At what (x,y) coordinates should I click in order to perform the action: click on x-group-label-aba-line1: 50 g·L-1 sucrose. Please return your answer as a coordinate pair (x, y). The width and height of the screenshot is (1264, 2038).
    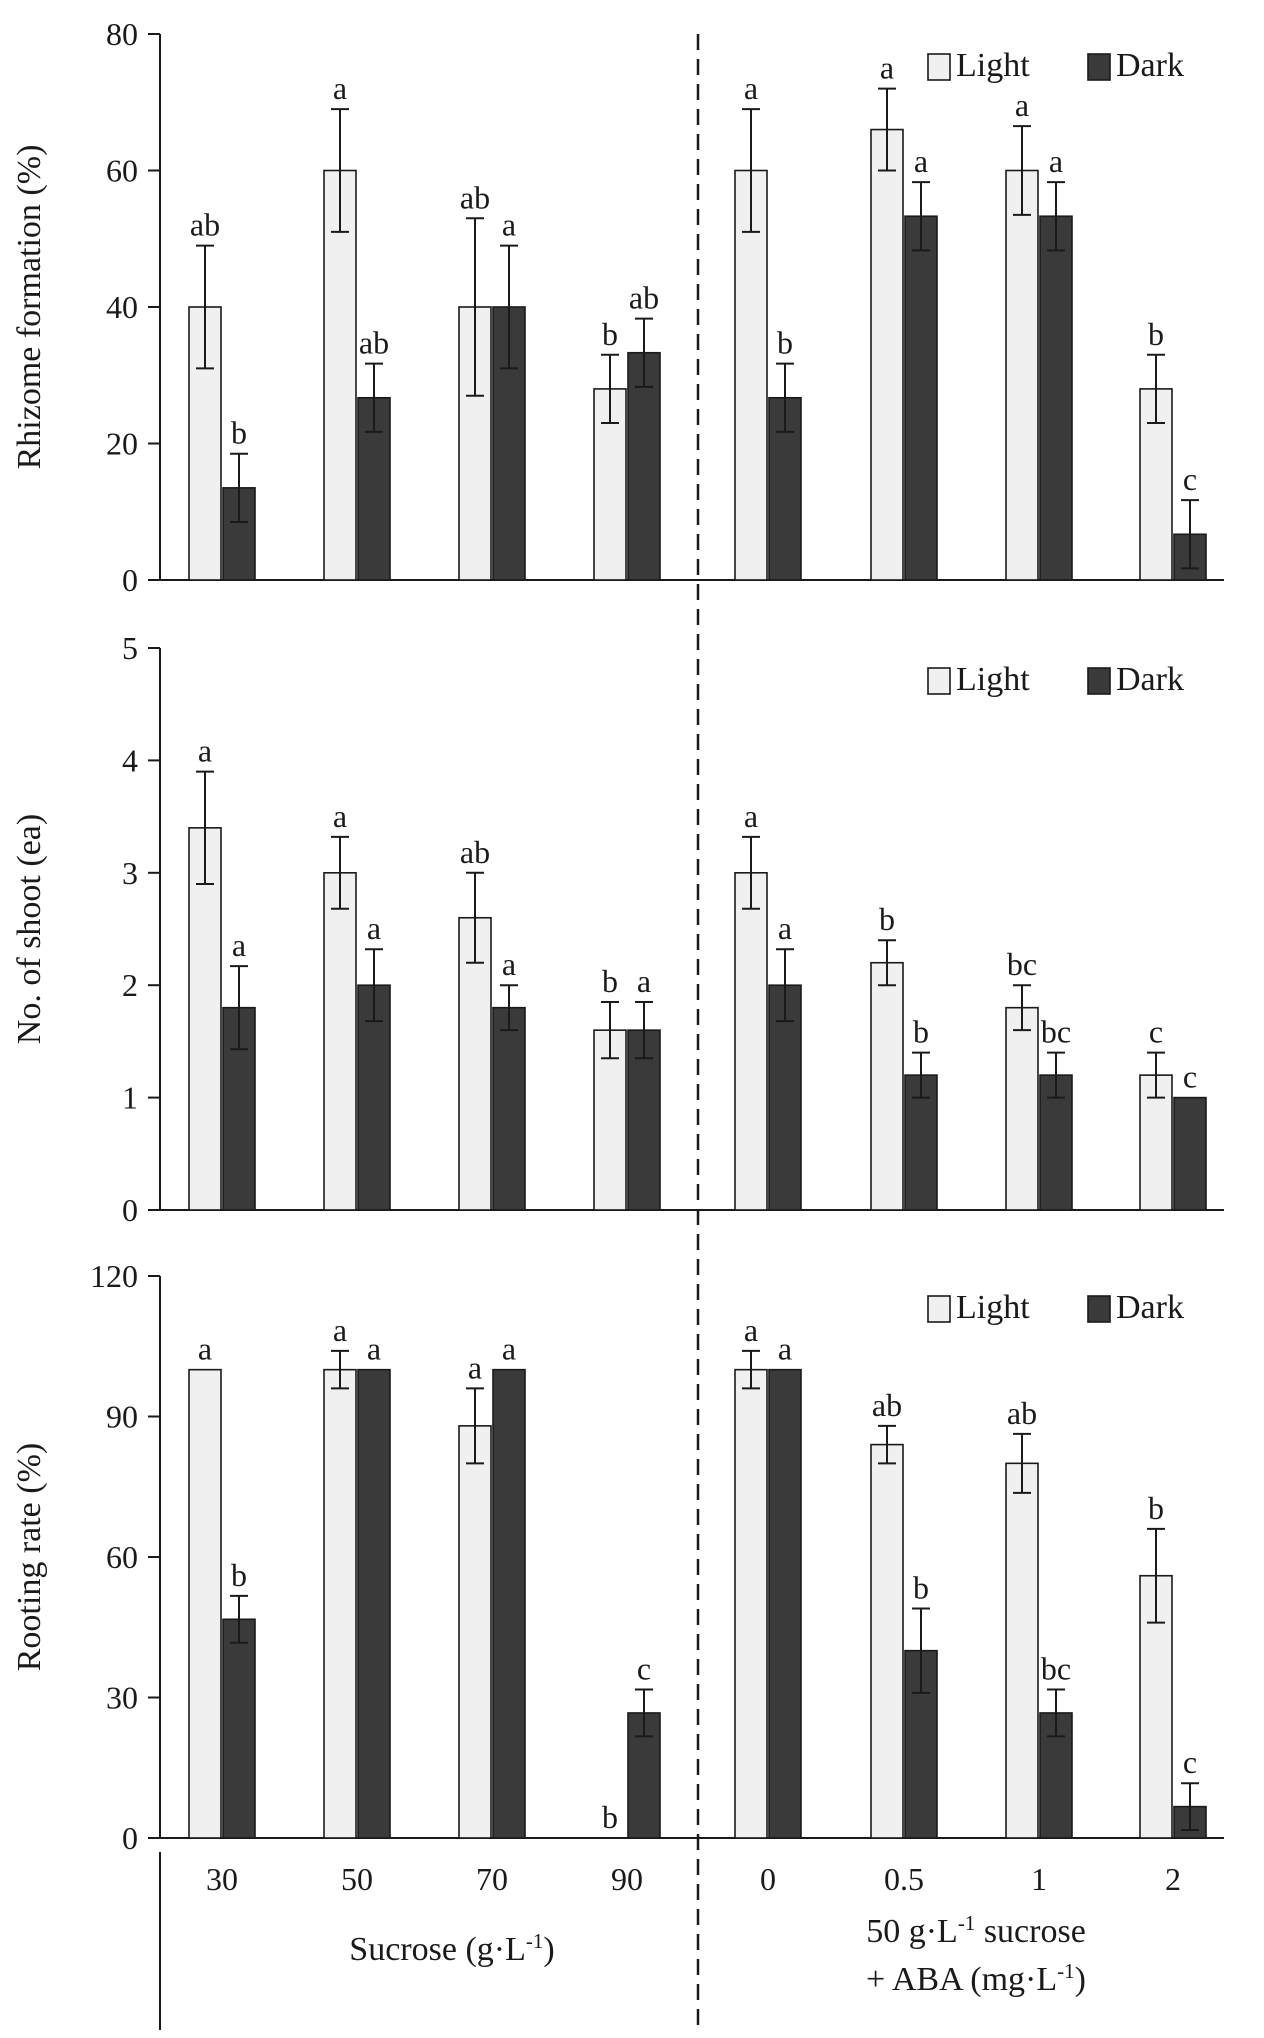
    Looking at the image, I should click on (976, 1930).